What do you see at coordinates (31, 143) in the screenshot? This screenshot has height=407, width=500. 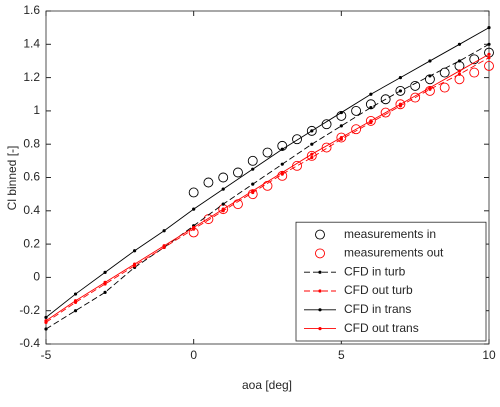 I see `y-tick-label: 0.8` at bounding box center [31, 143].